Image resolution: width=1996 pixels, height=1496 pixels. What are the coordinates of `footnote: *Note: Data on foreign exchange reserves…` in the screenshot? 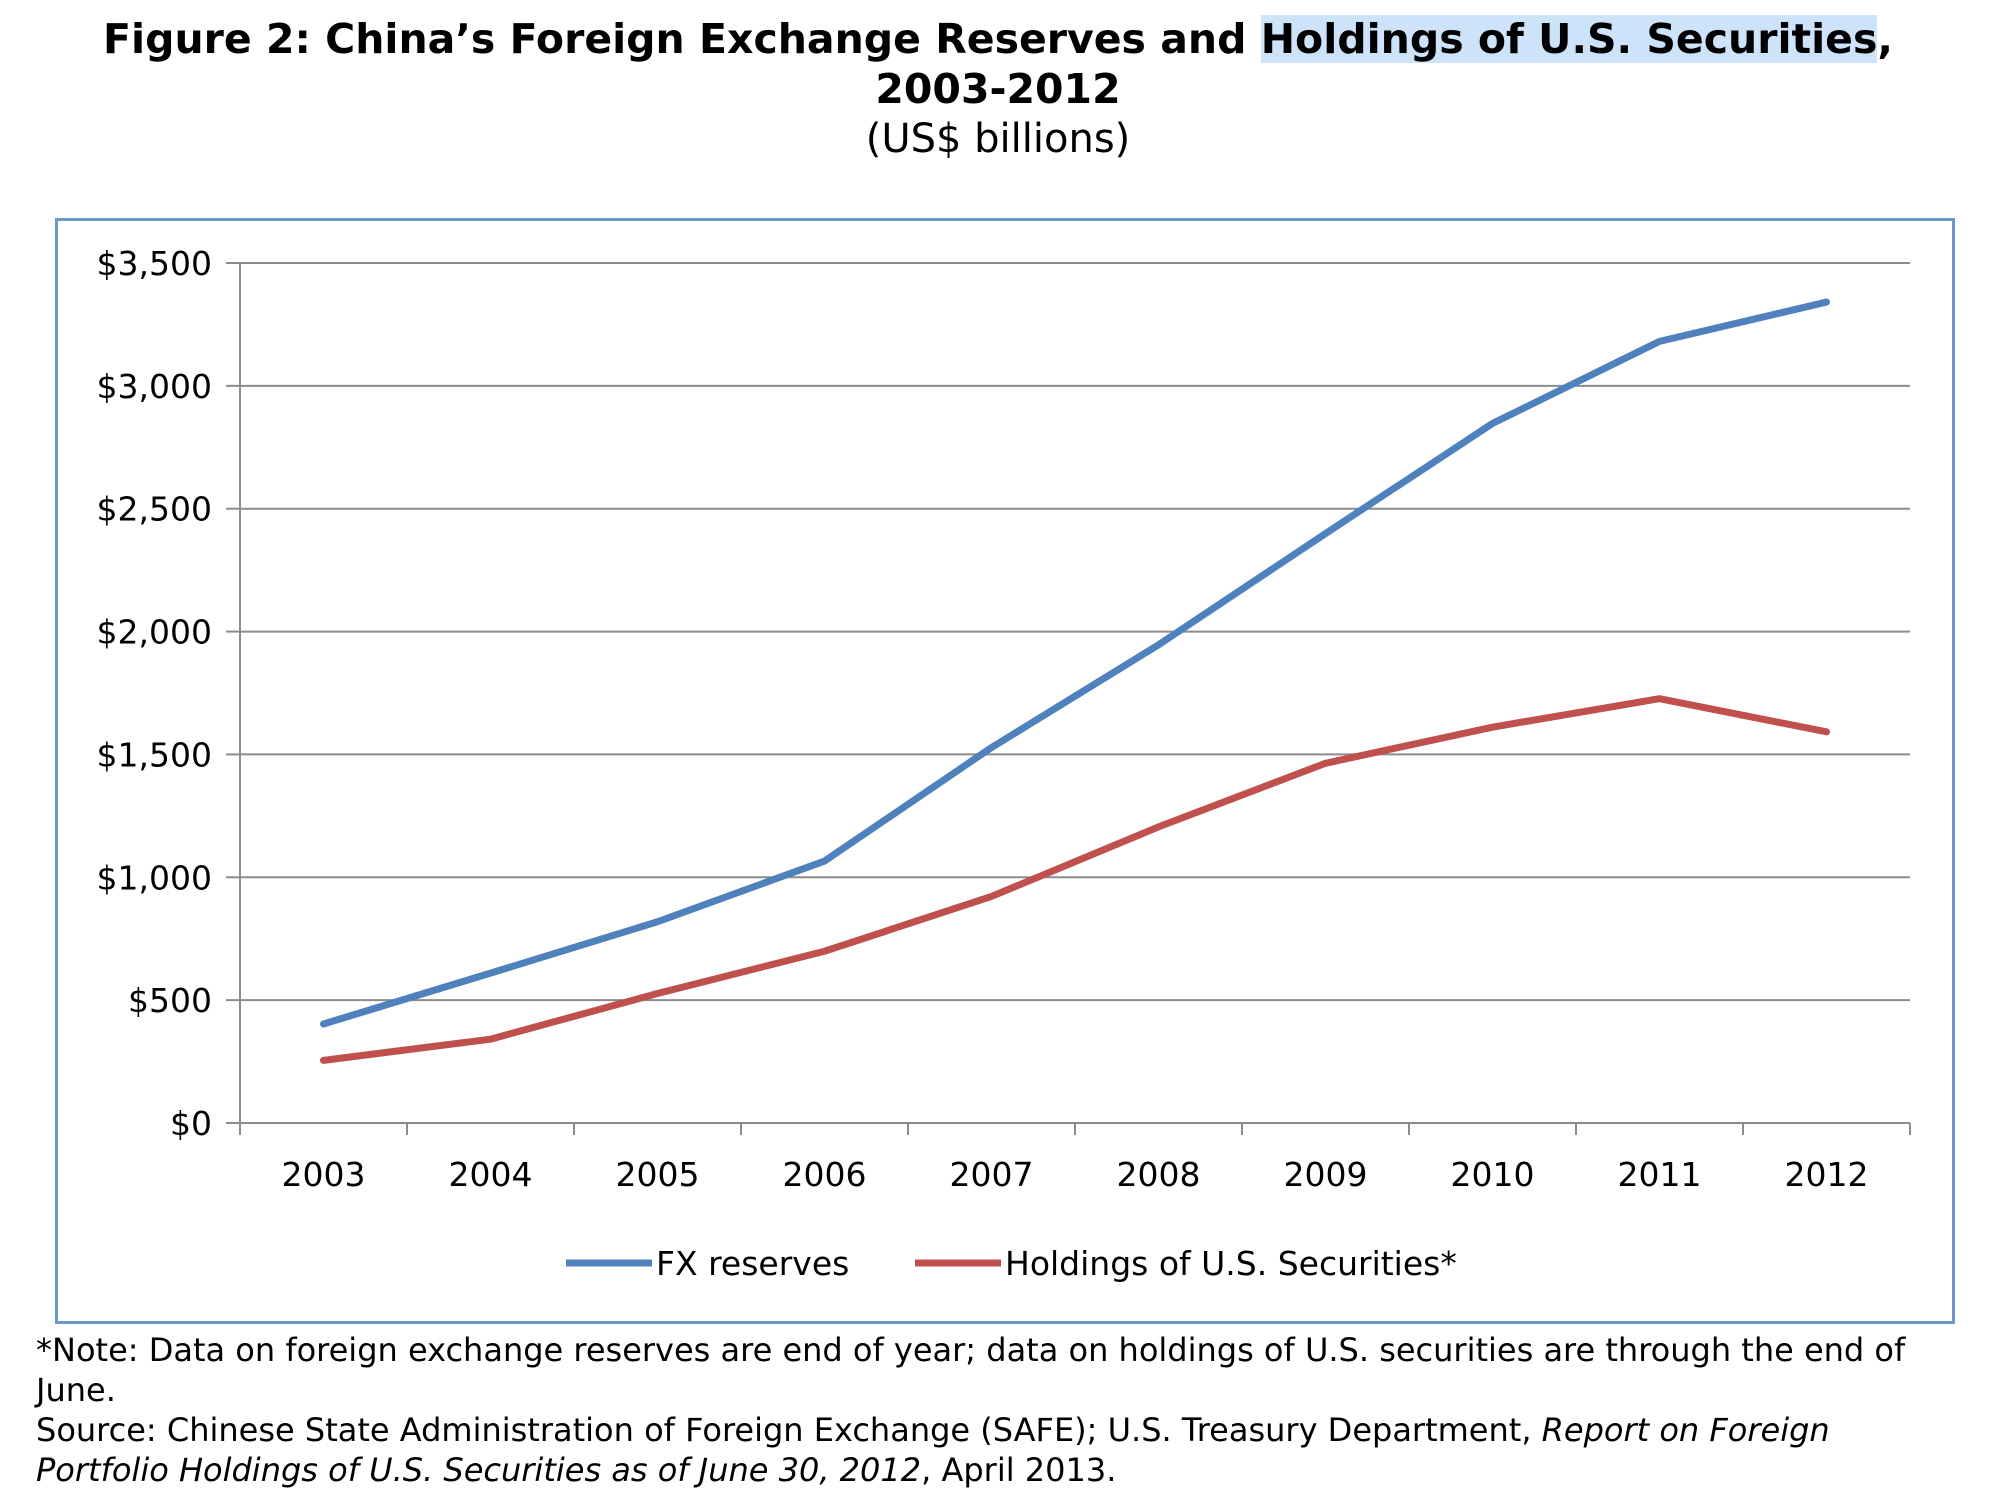 It's located at (1003, 1410).